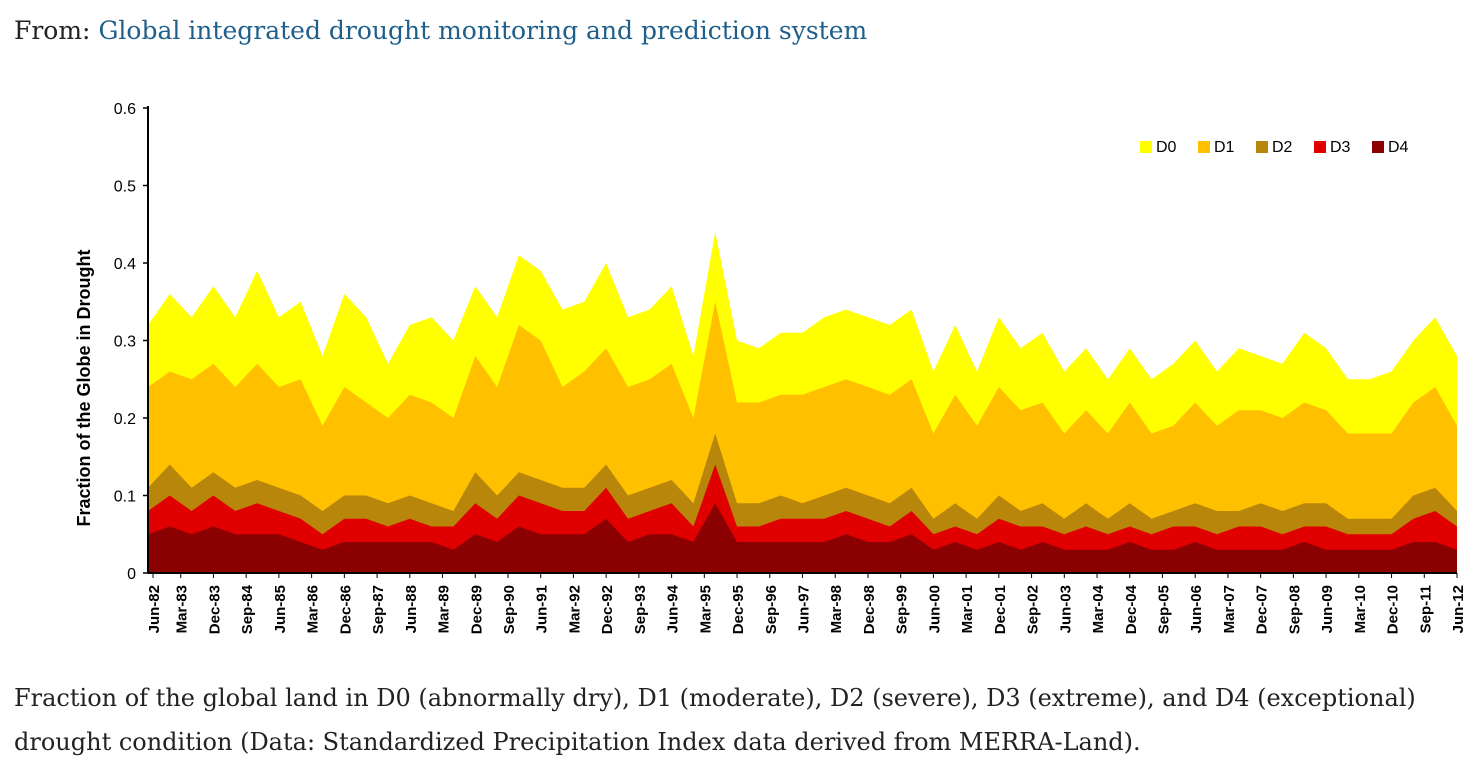 This screenshot has height=764, width=1478. Describe the element at coordinates (345, 609) in the screenshot. I see `x-tick-label: Dec-86` at that location.